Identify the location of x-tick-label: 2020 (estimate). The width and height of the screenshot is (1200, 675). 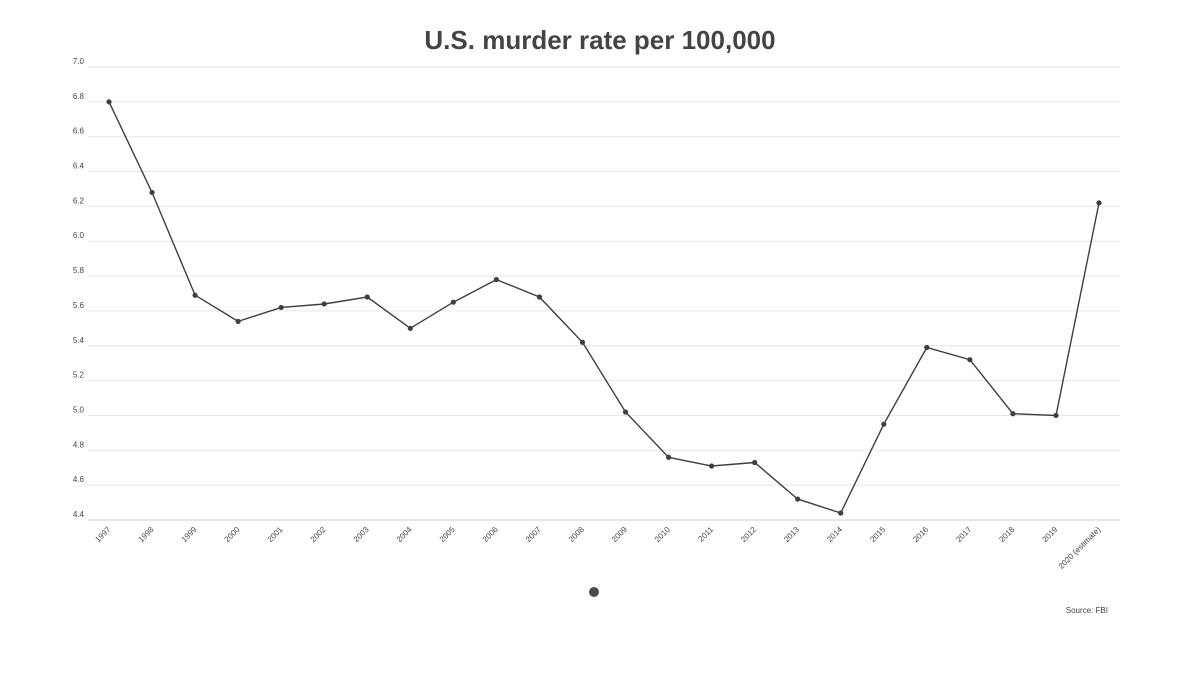
(1080, 548).